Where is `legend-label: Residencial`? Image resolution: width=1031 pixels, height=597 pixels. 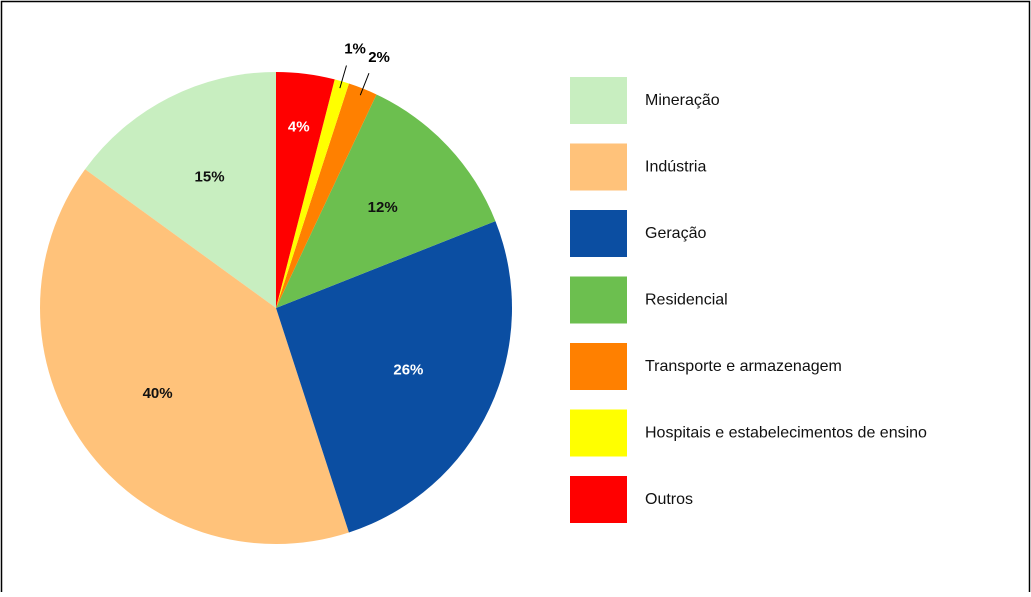
legend-label: Residencial is located at coordinates (686, 300).